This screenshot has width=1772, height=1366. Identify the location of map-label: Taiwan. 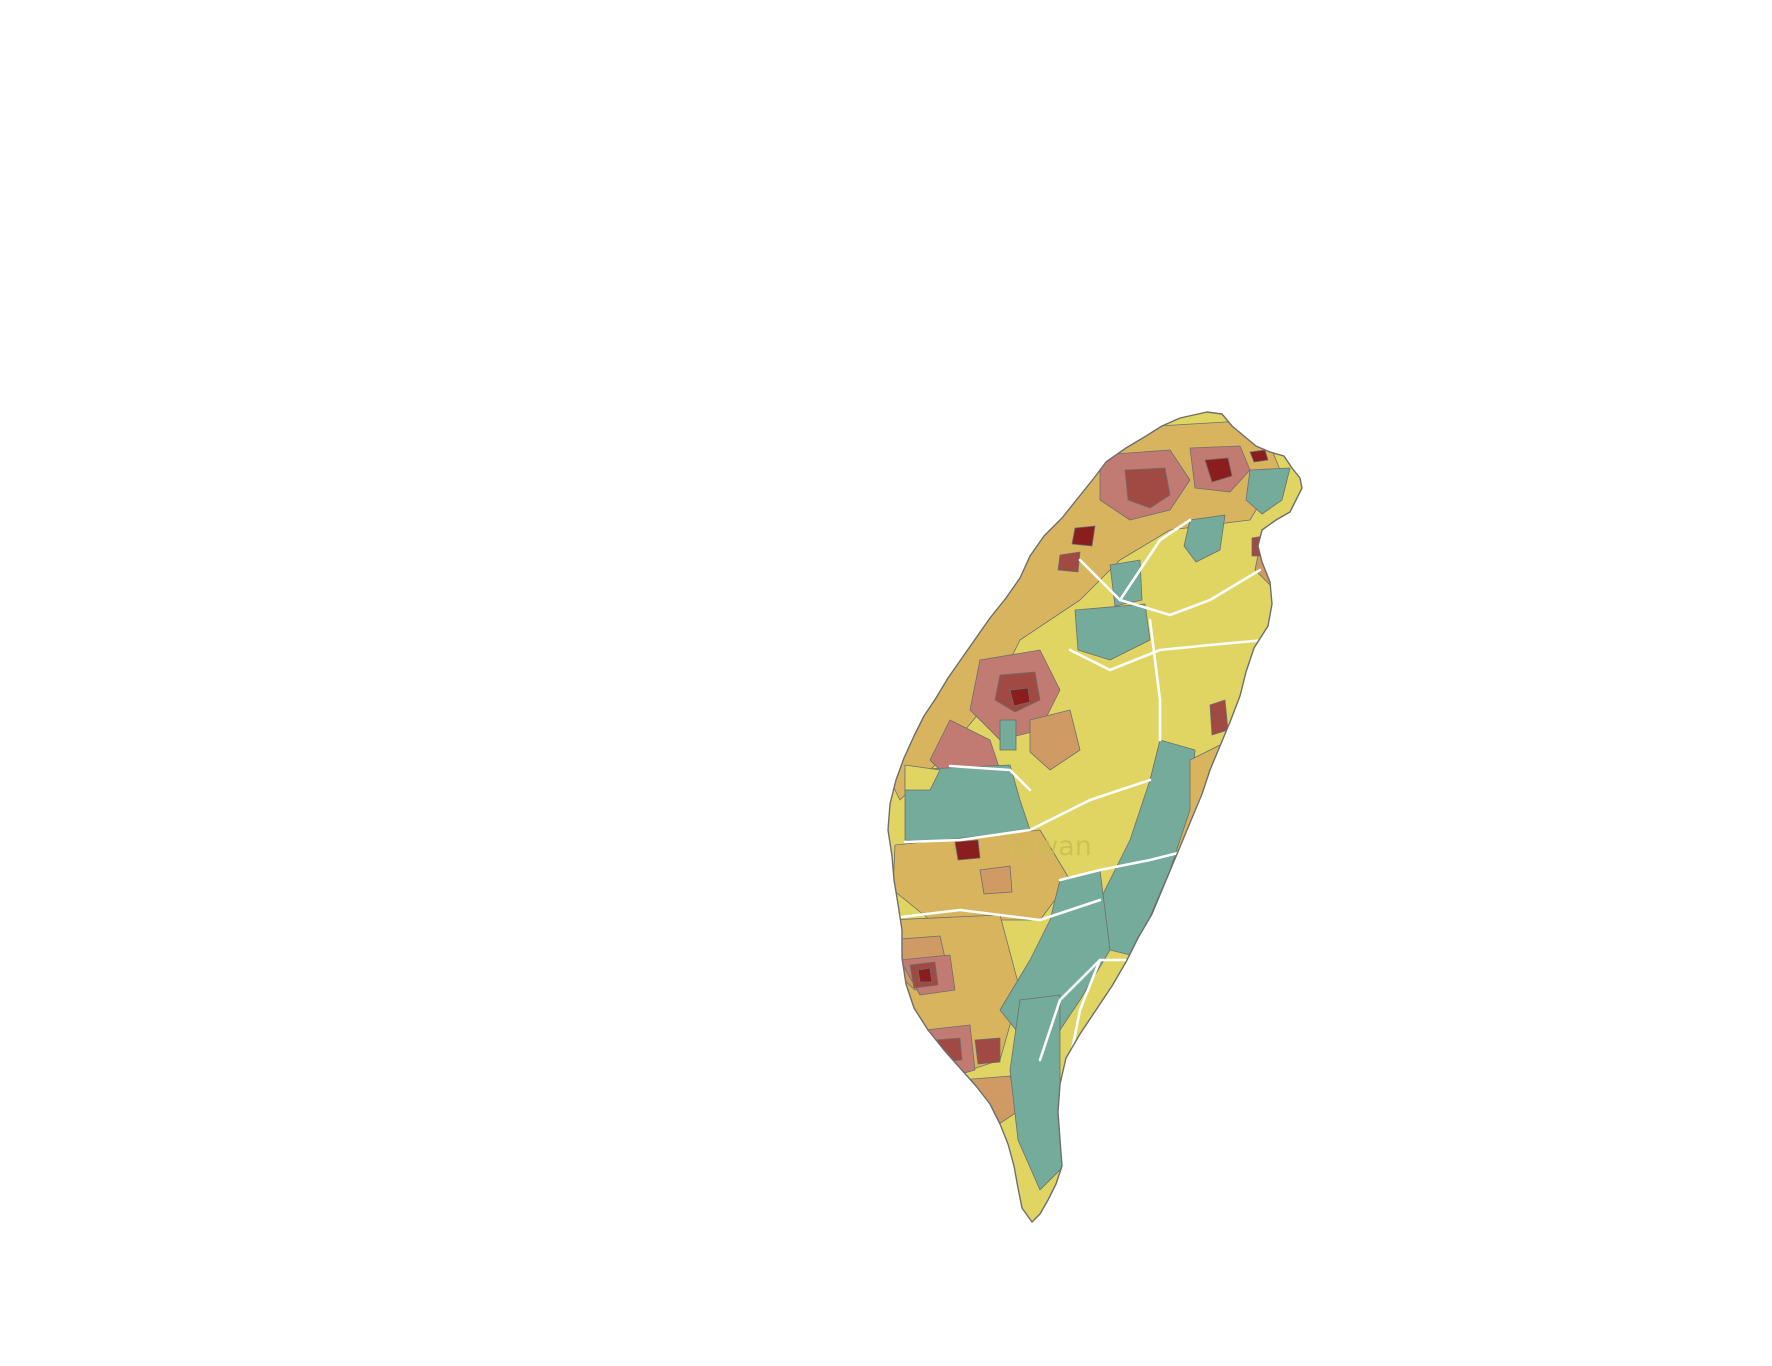
(1045, 846).